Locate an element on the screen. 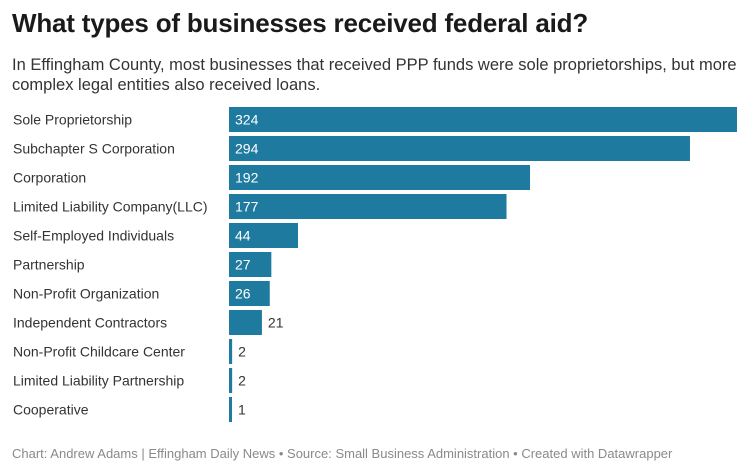 The image size is (750, 474). value-label-subchapter-s-corporation: 294 is located at coordinates (247, 149).